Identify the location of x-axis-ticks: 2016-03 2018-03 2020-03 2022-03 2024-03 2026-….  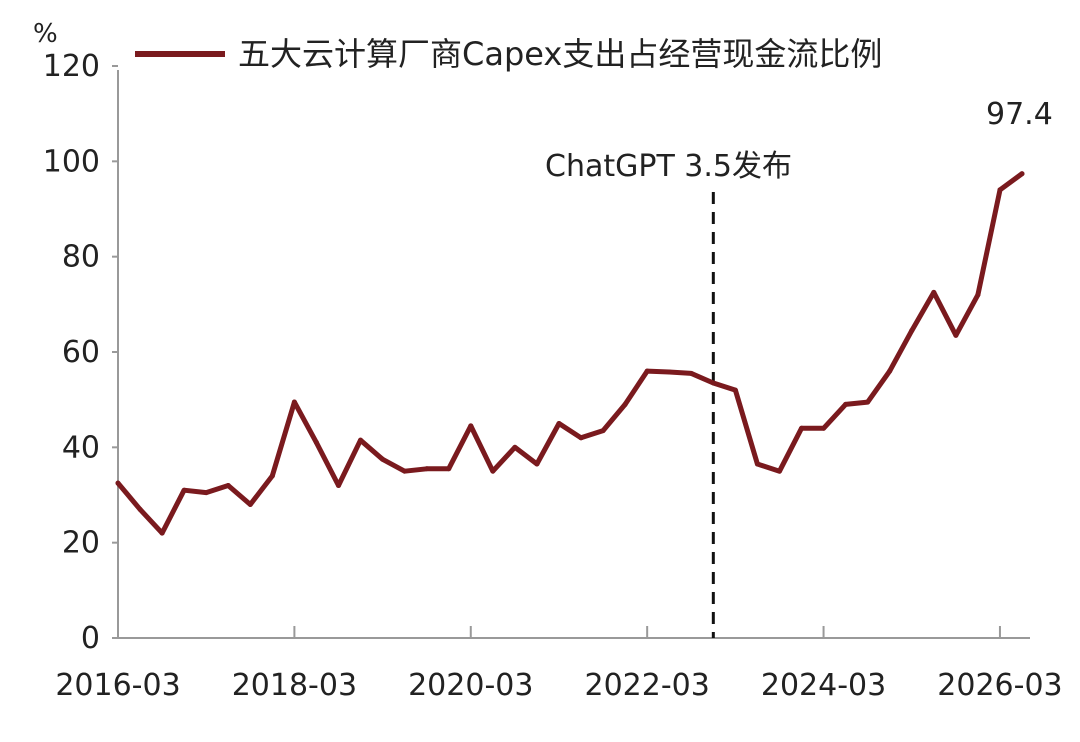
(559, 664).